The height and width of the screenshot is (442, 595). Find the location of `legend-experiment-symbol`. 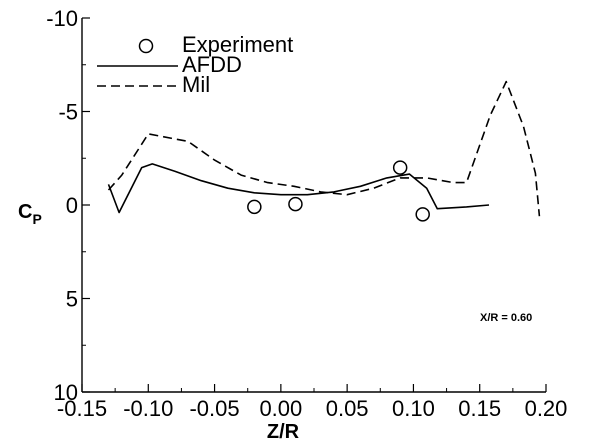

legend-experiment-symbol is located at coordinates (146, 46).